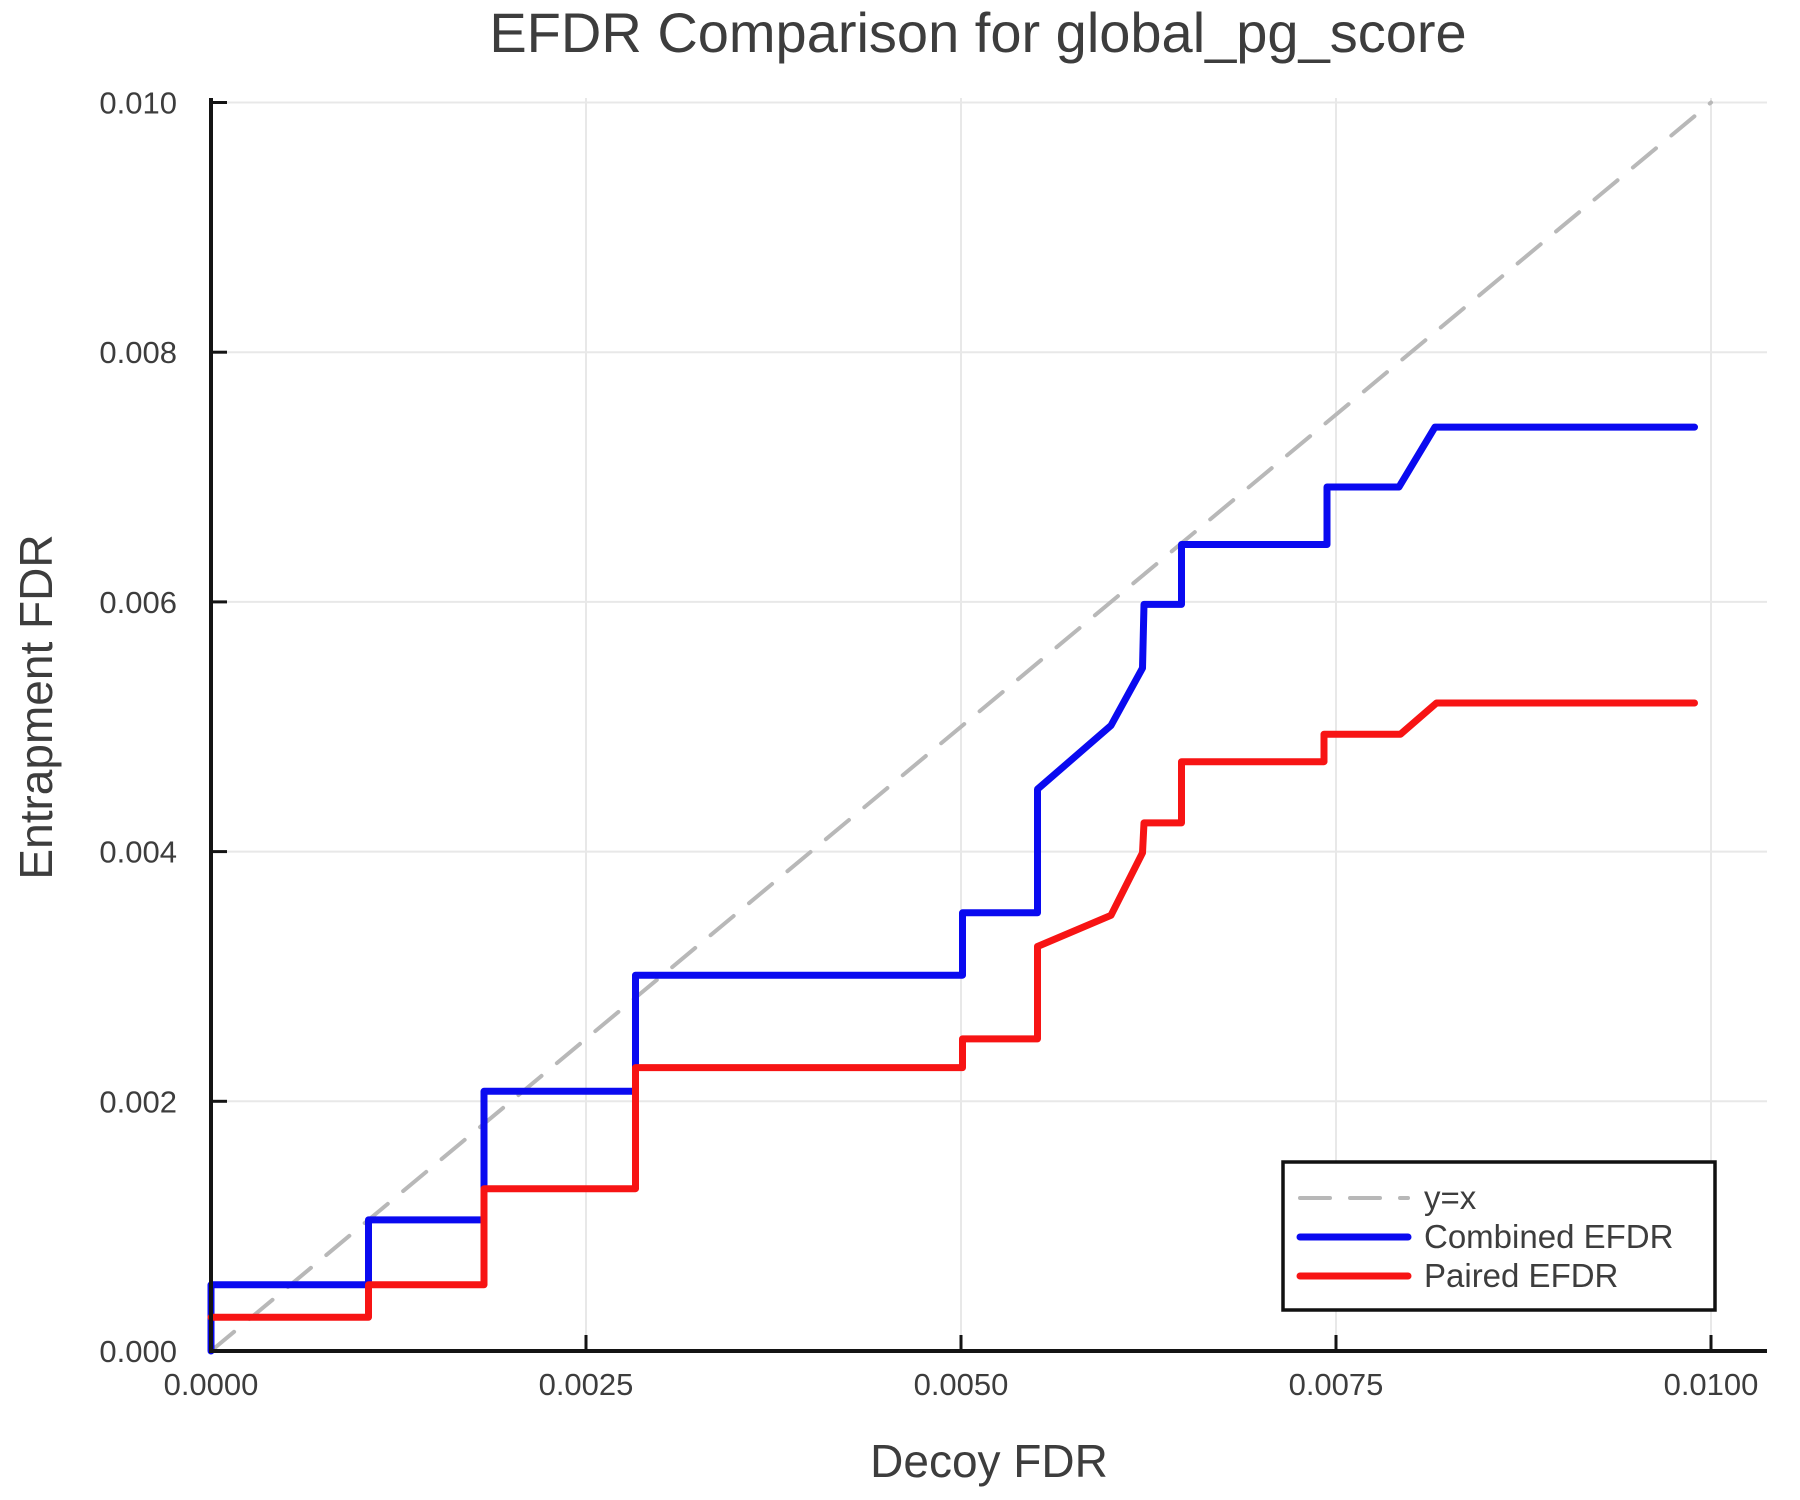  Describe the element at coordinates (138, 1101) in the screenshot. I see `y-tick-label: 0.002` at that location.